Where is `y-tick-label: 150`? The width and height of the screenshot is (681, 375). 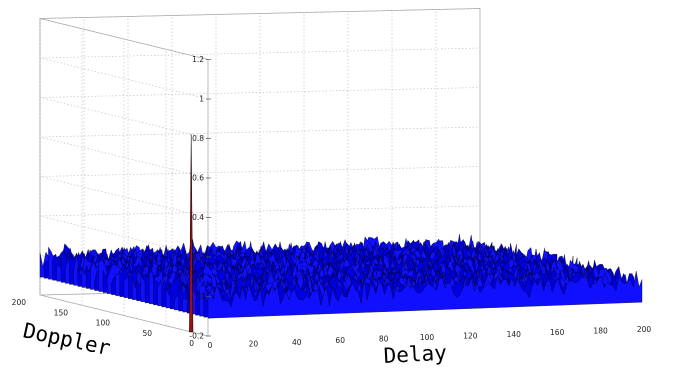
y-tick-label: 150 is located at coordinates (61, 312).